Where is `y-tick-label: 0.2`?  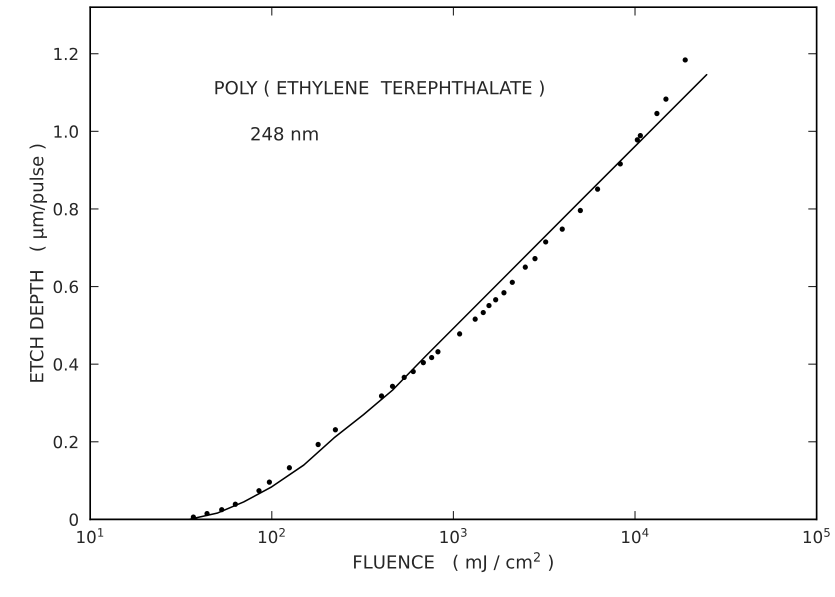 y-tick-label: 0.2 is located at coordinates (66, 442).